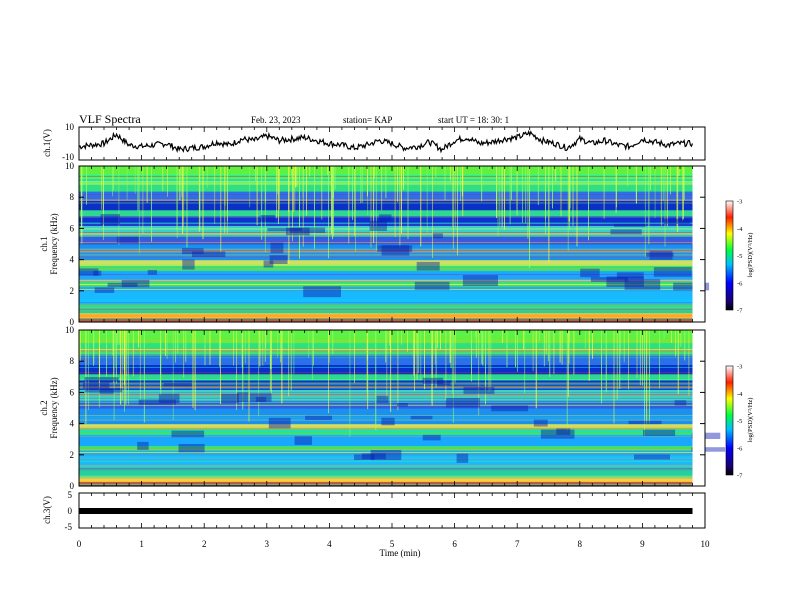 This screenshot has height=612, width=792. Describe the element at coordinates (276, 120) in the screenshot. I see `date-label: Feb. 23, 2023` at that location.